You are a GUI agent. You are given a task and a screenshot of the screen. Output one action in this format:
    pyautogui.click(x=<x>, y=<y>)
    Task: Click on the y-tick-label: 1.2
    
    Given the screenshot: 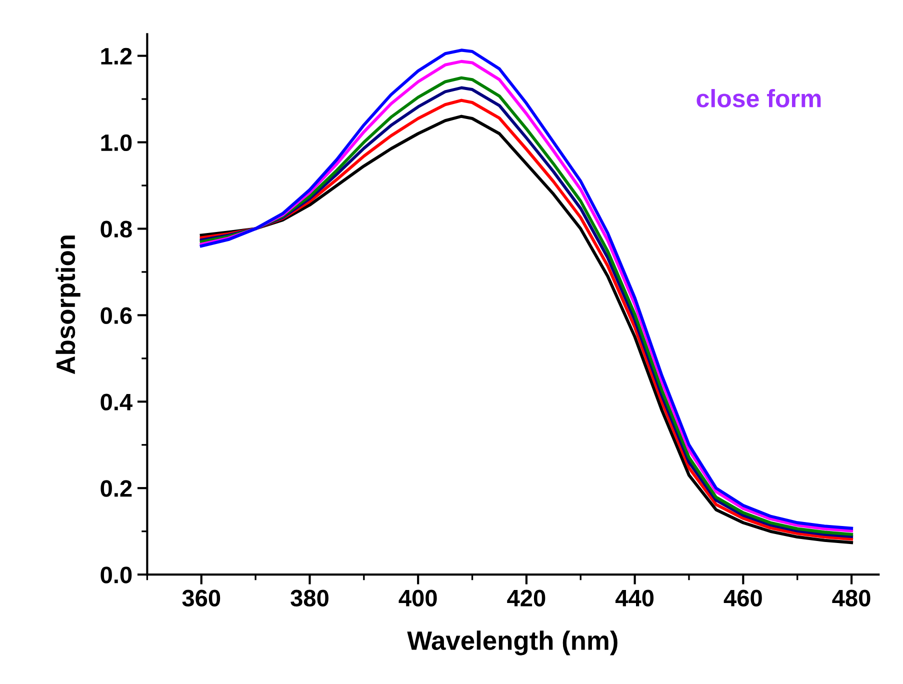 What is the action you would take?
    pyautogui.click(x=116, y=56)
    